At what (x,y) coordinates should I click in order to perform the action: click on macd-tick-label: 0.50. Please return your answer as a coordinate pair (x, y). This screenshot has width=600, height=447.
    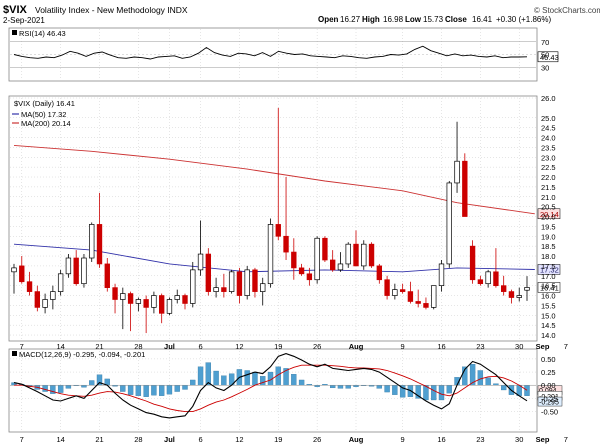
    Looking at the image, I should click on (548, 359).